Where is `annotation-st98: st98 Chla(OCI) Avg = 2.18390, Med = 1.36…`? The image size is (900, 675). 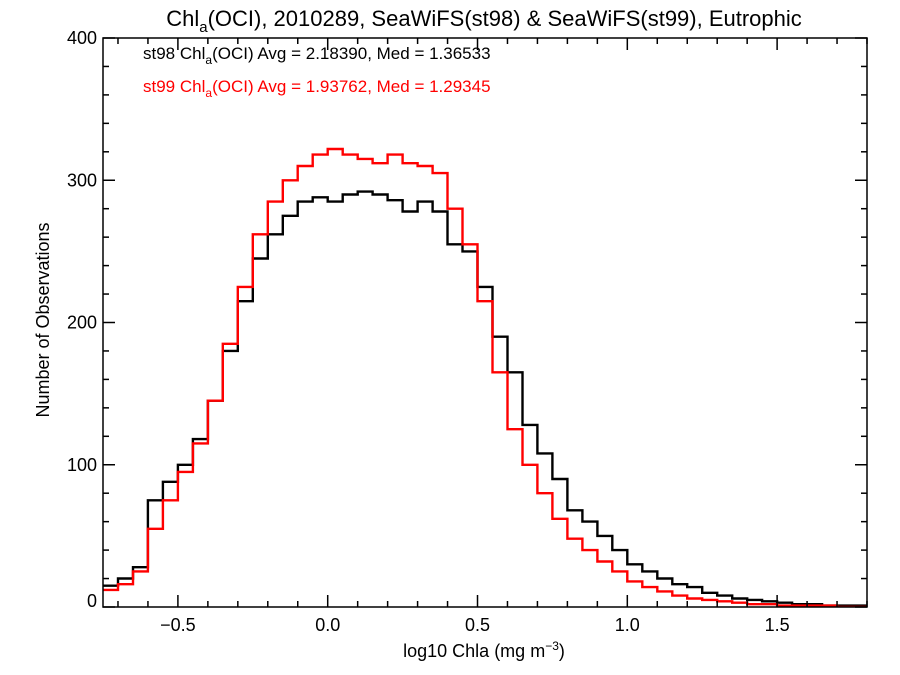
annotation-st98: st98 Chla(OCI) Avg = 2.18390, Med = 1.36… is located at coordinates (317, 55).